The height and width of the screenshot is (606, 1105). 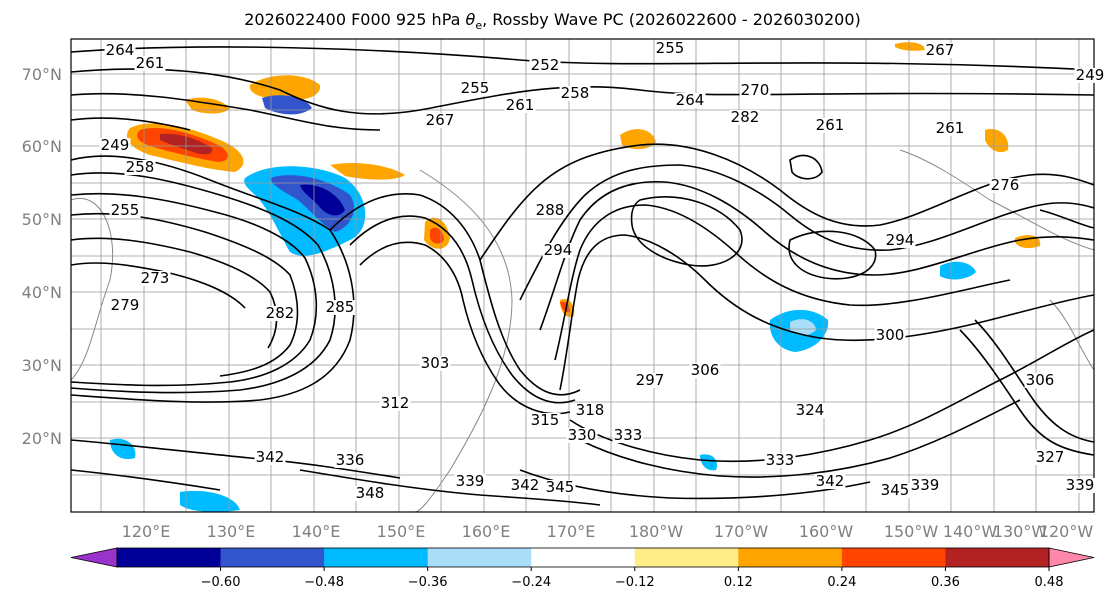 I want to click on colorbar-tick-label: −0.36, so click(x=428, y=582).